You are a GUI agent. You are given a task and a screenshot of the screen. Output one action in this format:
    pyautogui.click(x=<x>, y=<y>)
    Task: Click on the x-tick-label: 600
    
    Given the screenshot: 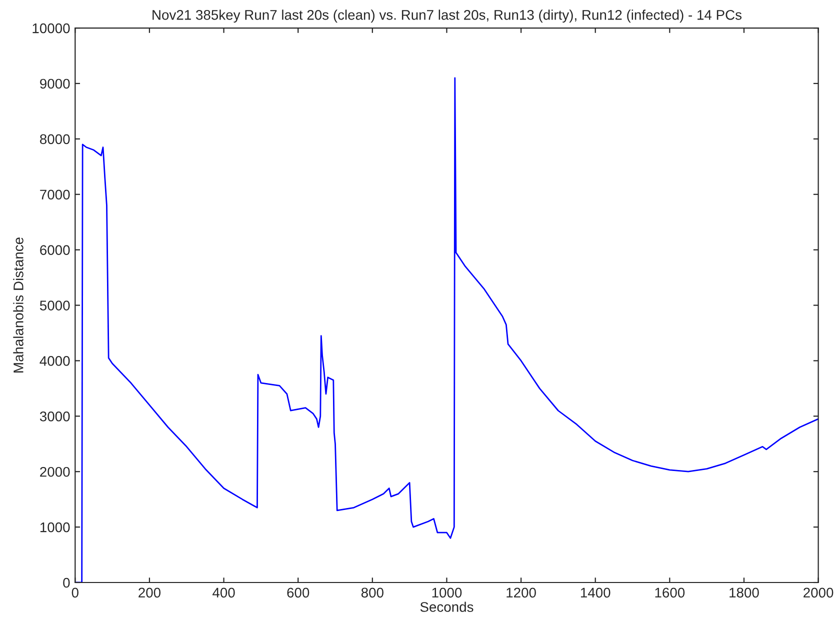 What is the action you would take?
    pyautogui.click(x=298, y=593)
    